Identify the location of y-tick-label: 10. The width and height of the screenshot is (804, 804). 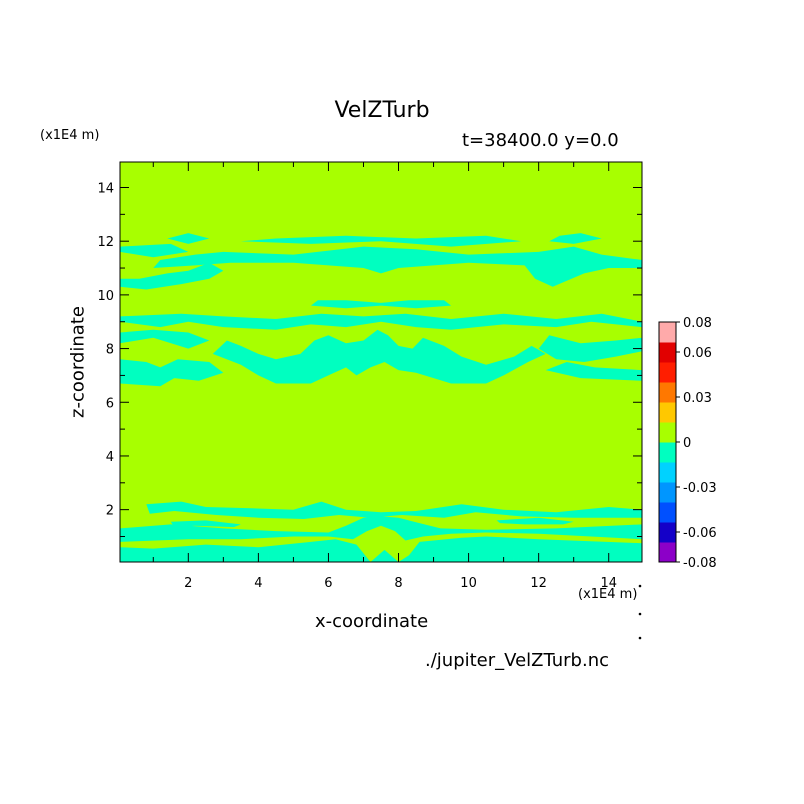
(105, 296).